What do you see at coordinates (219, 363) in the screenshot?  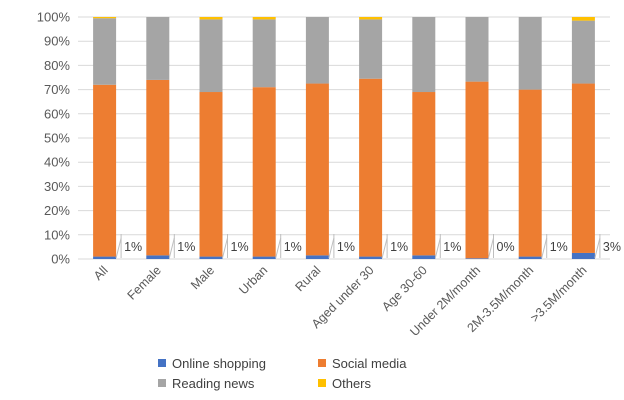 I see `legend-label: Online shopping` at bounding box center [219, 363].